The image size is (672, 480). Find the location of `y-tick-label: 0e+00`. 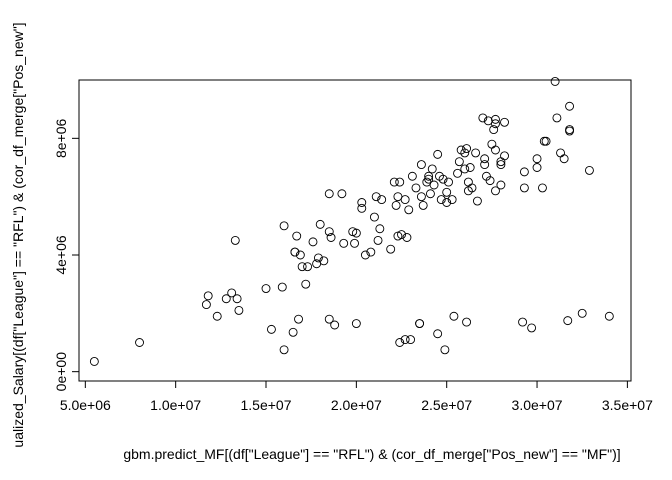

y-tick-label: 0e+00 is located at coordinates (61, 372).